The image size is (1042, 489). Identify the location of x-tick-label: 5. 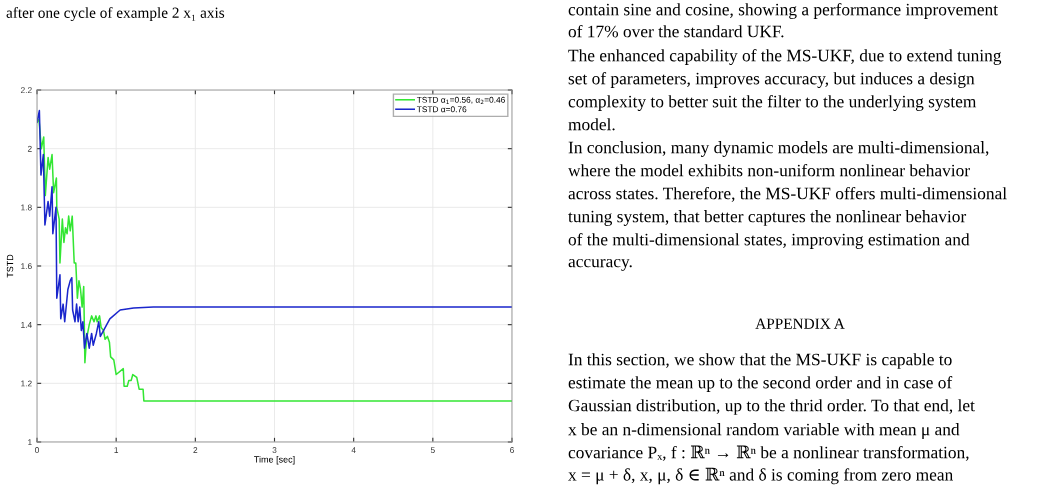
(432, 450).